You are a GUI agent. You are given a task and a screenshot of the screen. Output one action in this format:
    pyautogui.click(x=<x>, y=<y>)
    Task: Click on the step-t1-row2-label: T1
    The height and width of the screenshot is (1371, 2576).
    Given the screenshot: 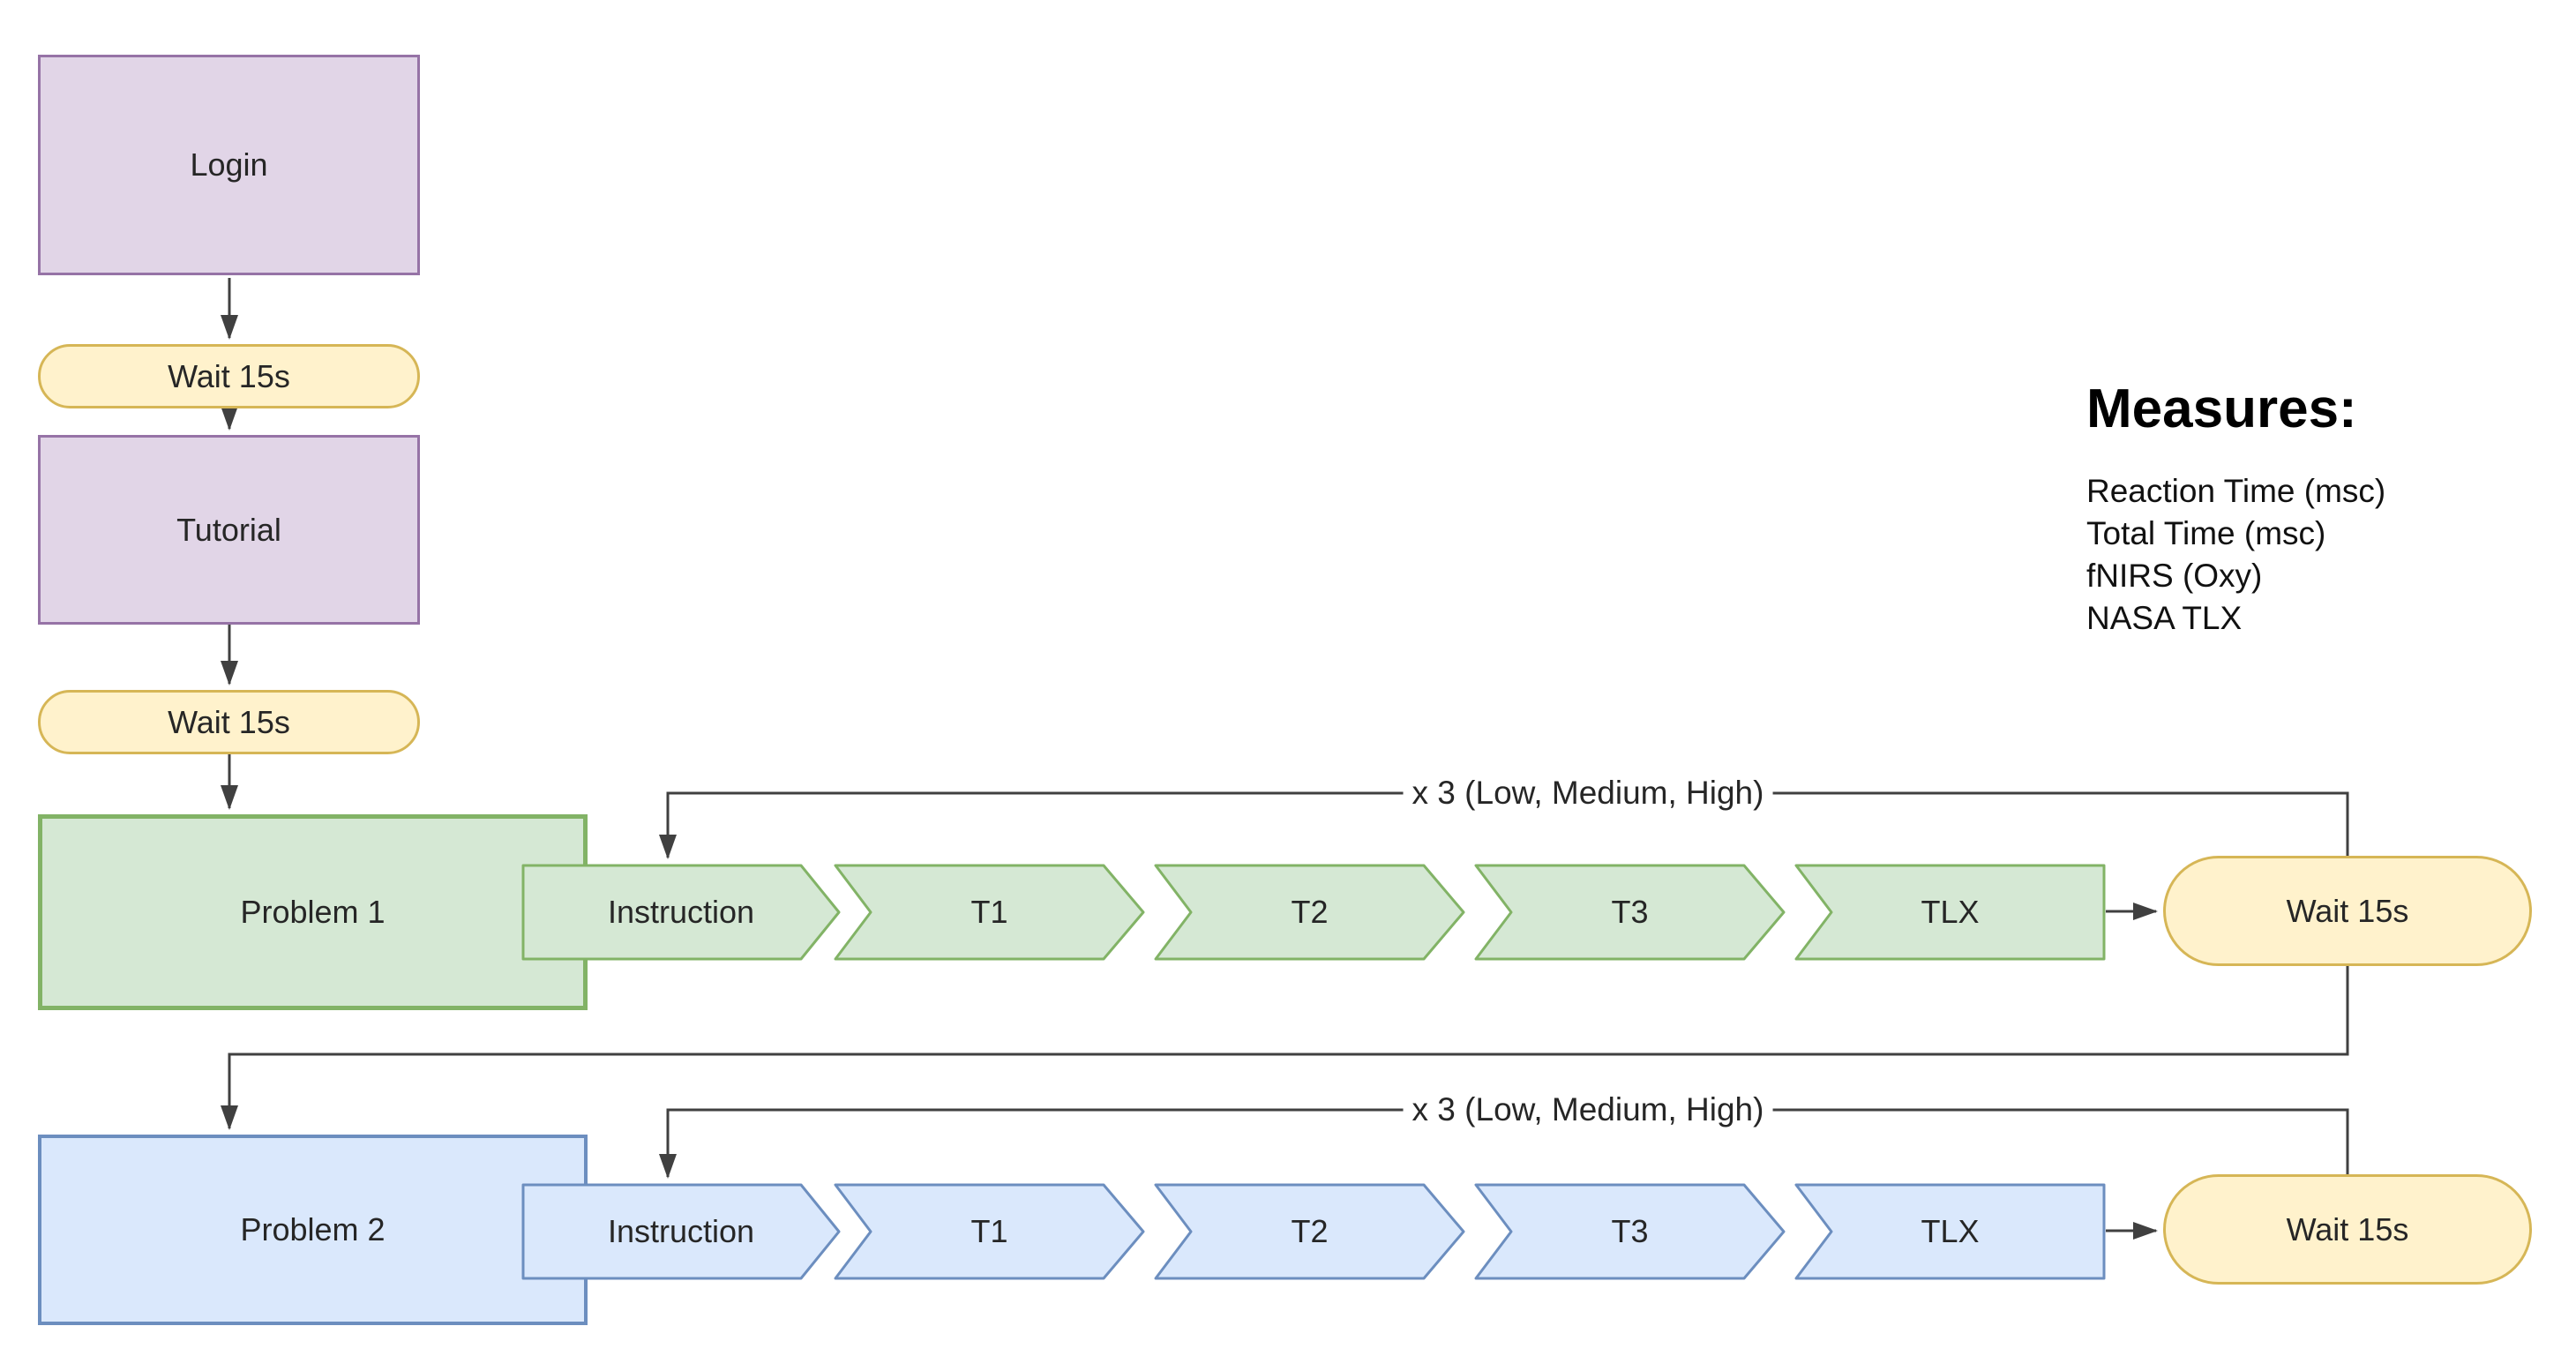 What is the action you would take?
    pyautogui.click(x=989, y=1231)
    